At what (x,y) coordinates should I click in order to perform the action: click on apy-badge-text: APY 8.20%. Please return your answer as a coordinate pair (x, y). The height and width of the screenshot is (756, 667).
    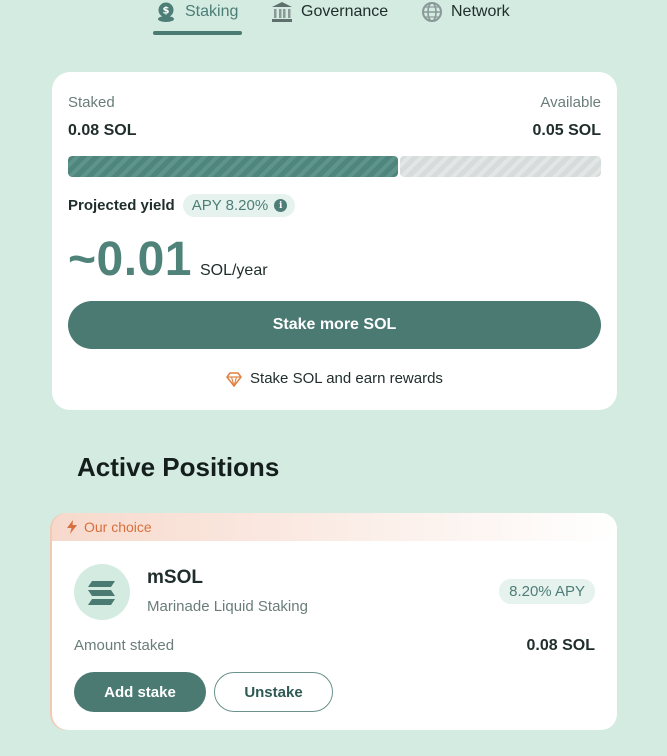
    Looking at the image, I should click on (230, 205).